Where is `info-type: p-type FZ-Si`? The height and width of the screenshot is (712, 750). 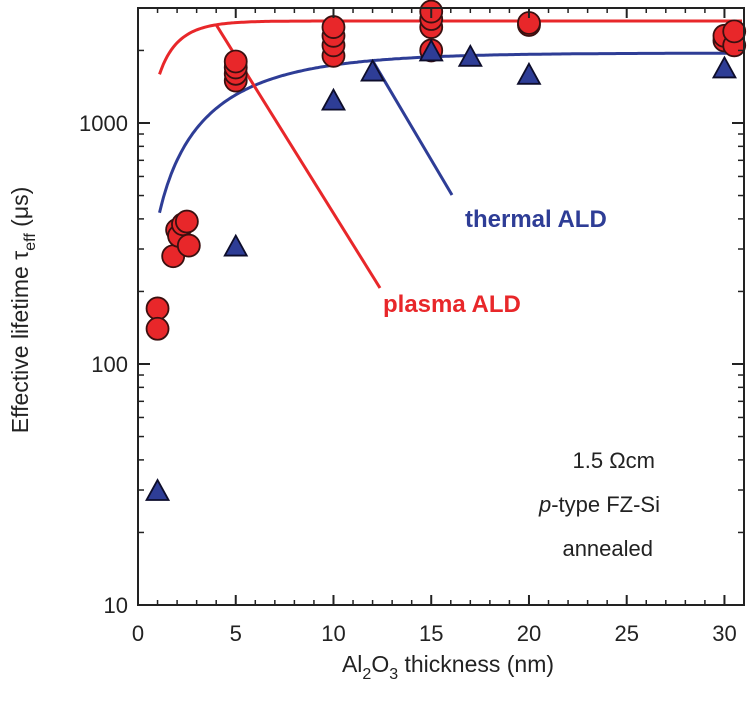 info-type: p-type FZ-Si is located at coordinates (599, 504).